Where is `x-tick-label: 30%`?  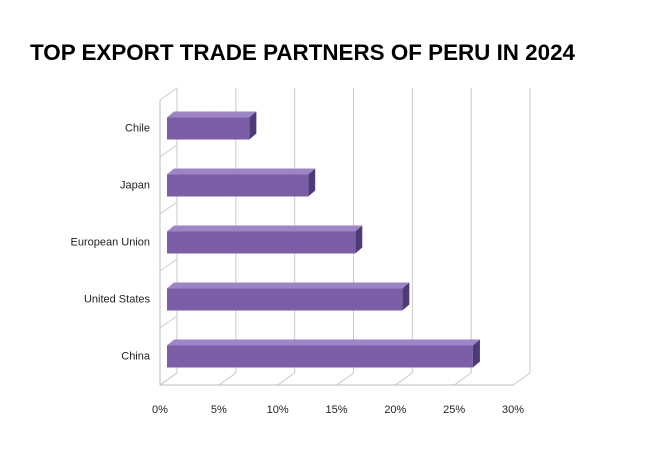
x-tick-label: 30% is located at coordinates (513, 410).